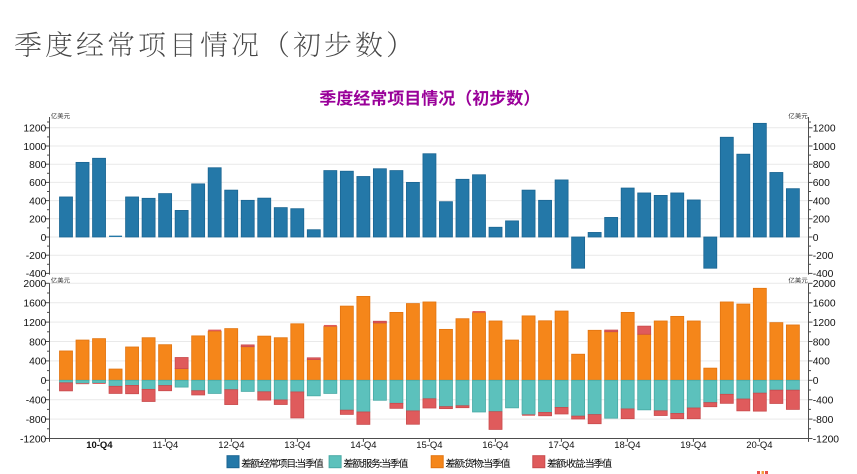 Image resolution: width=857 pixels, height=474 pixels. What do you see at coordinates (231, 445) in the screenshot?
I see `svg-text: 12-Q4` at bounding box center [231, 445].